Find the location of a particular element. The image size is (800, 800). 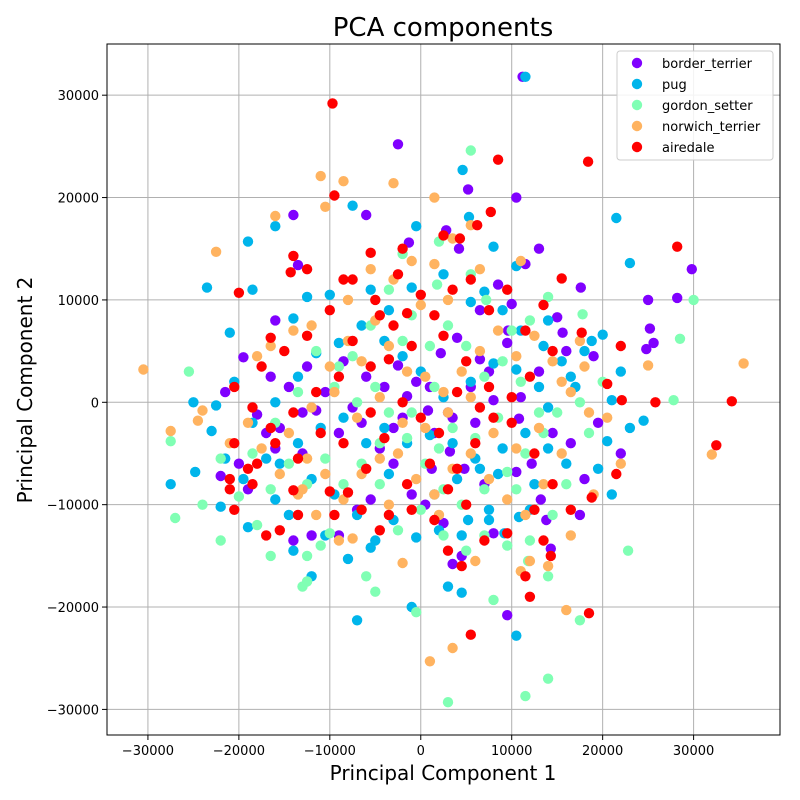

legend-box is located at coordinates (695, 105).